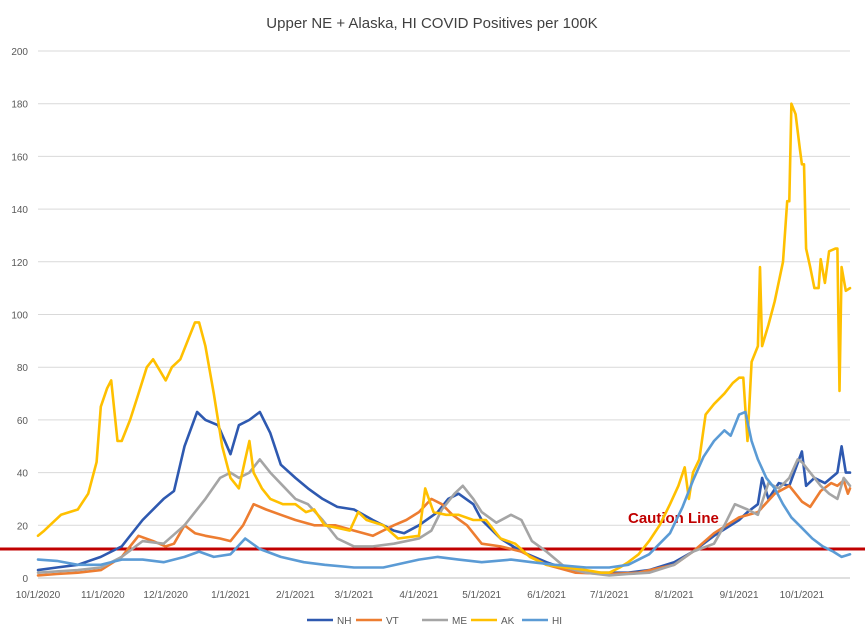 The image size is (865, 641). What do you see at coordinates (481, 595) in the screenshot?
I see `x-tick-label: 5/1/2021` at bounding box center [481, 595].